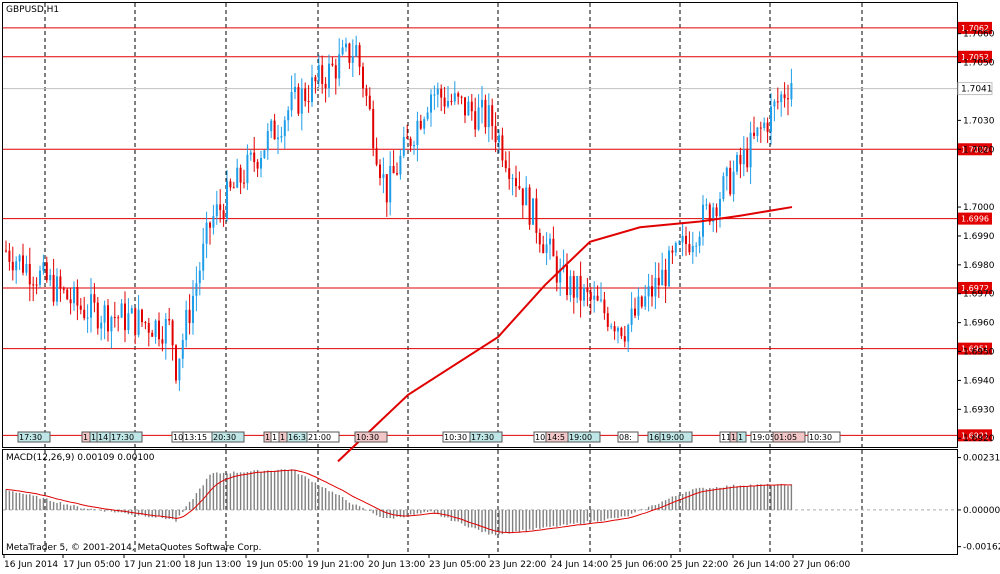  Describe the element at coordinates (30, 437) in the screenshot. I see `event-marker-label: 17:30` at that location.